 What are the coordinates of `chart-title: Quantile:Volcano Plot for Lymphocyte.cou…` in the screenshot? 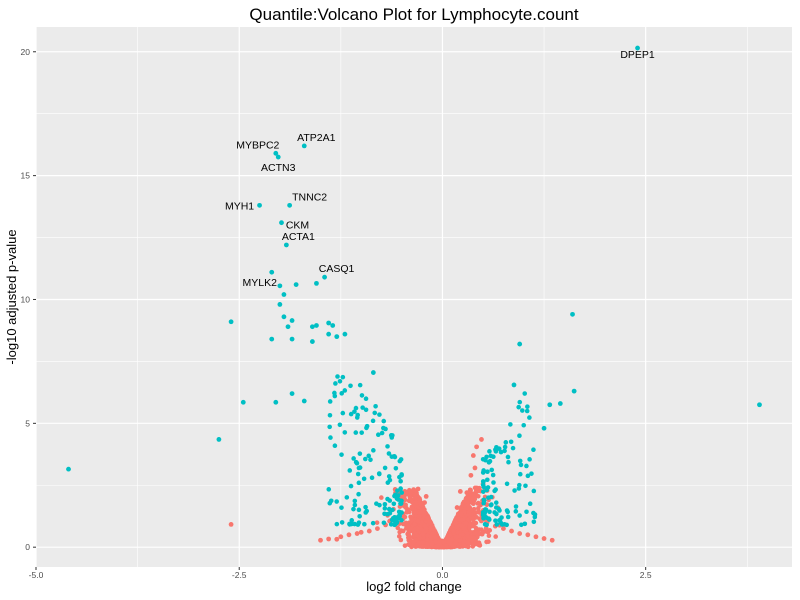 It's located at (413, 14).